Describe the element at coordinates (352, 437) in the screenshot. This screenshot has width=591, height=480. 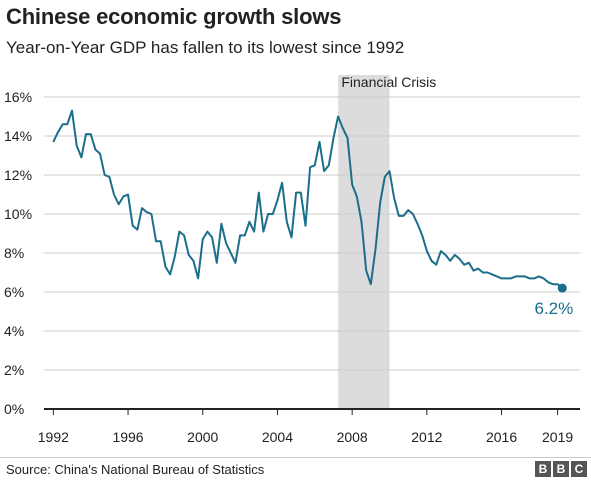
I see `x-tick-label: 2008` at that location.